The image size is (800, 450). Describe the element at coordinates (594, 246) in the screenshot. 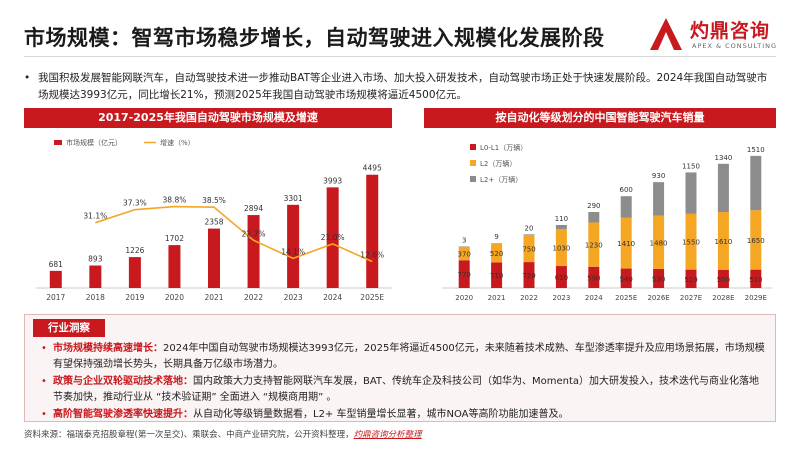

I see `data-label-segment: 1230` at that location.